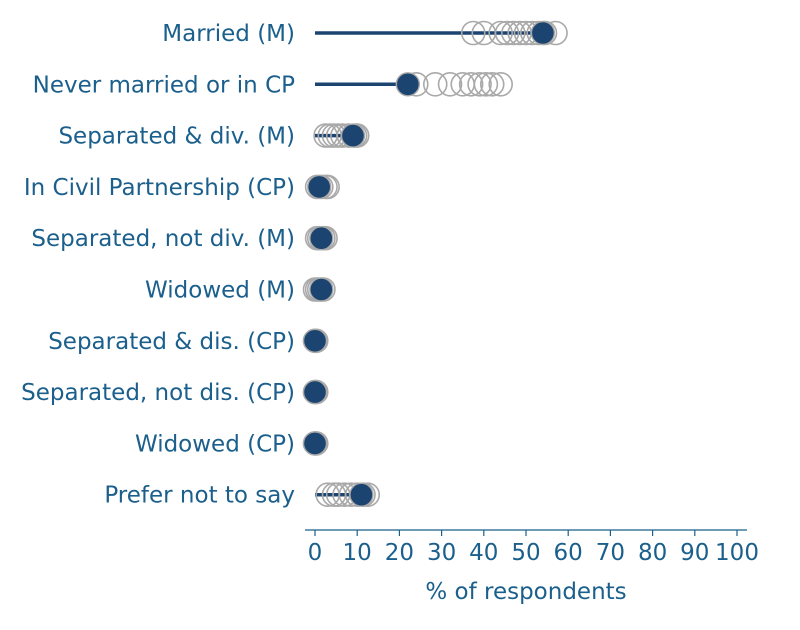 This screenshot has height=630, width=800. What do you see at coordinates (228, 34) in the screenshot?
I see `category-label: Married (M)` at bounding box center [228, 34].